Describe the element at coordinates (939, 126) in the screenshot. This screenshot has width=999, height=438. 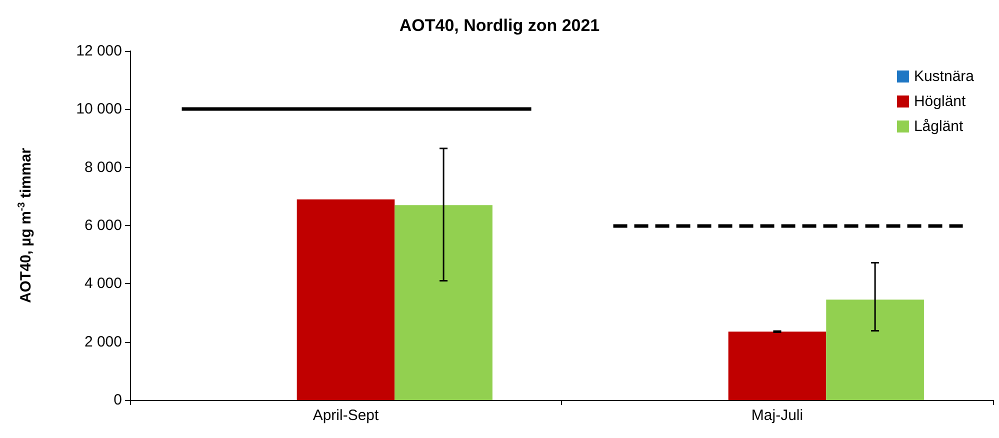
I see `legend-label: Låglänt` at that location.